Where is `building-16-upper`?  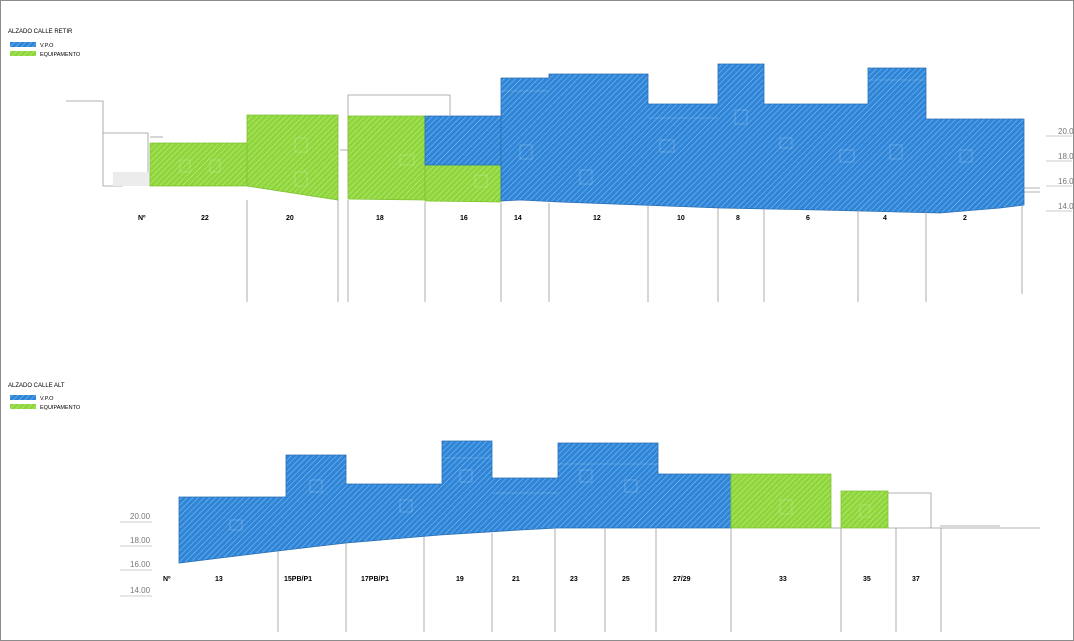 building-16-upper is located at coordinates (463, 140).